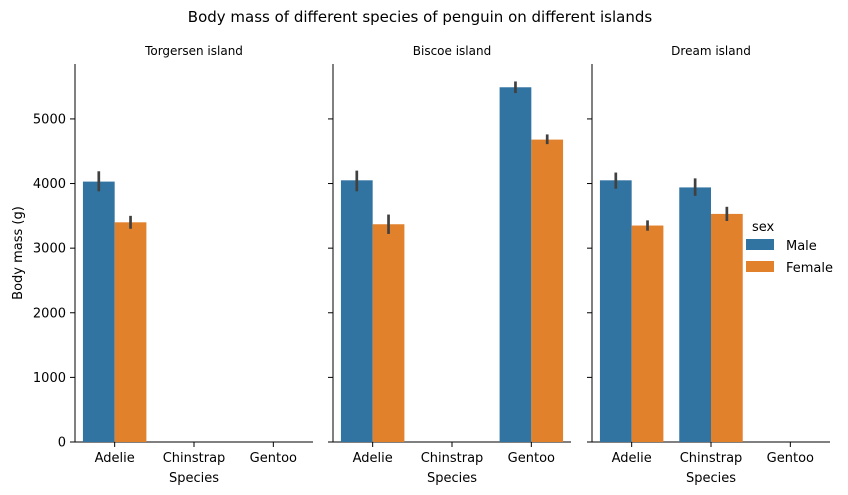 Image resolution: width=848 pixels, height=495 pixels. What do you see at coordinates (193, 51) in the screenshot?
I see `panel-title: Torgersen island` at bounding box center [193, 51].